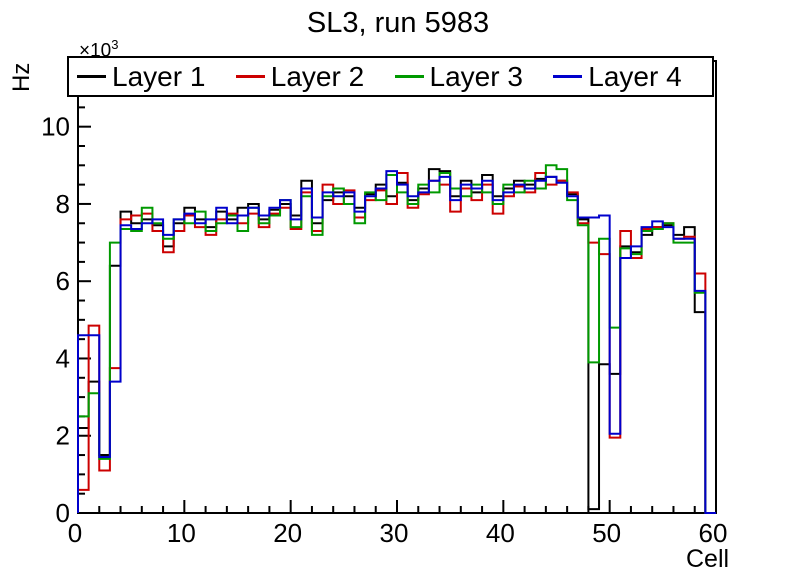 Image resolution: width=796 pixels, height=572 pixels. Describe the element at coordinates (75, 533) in the screenshot. I see `x-tick-label: 0` at that location.